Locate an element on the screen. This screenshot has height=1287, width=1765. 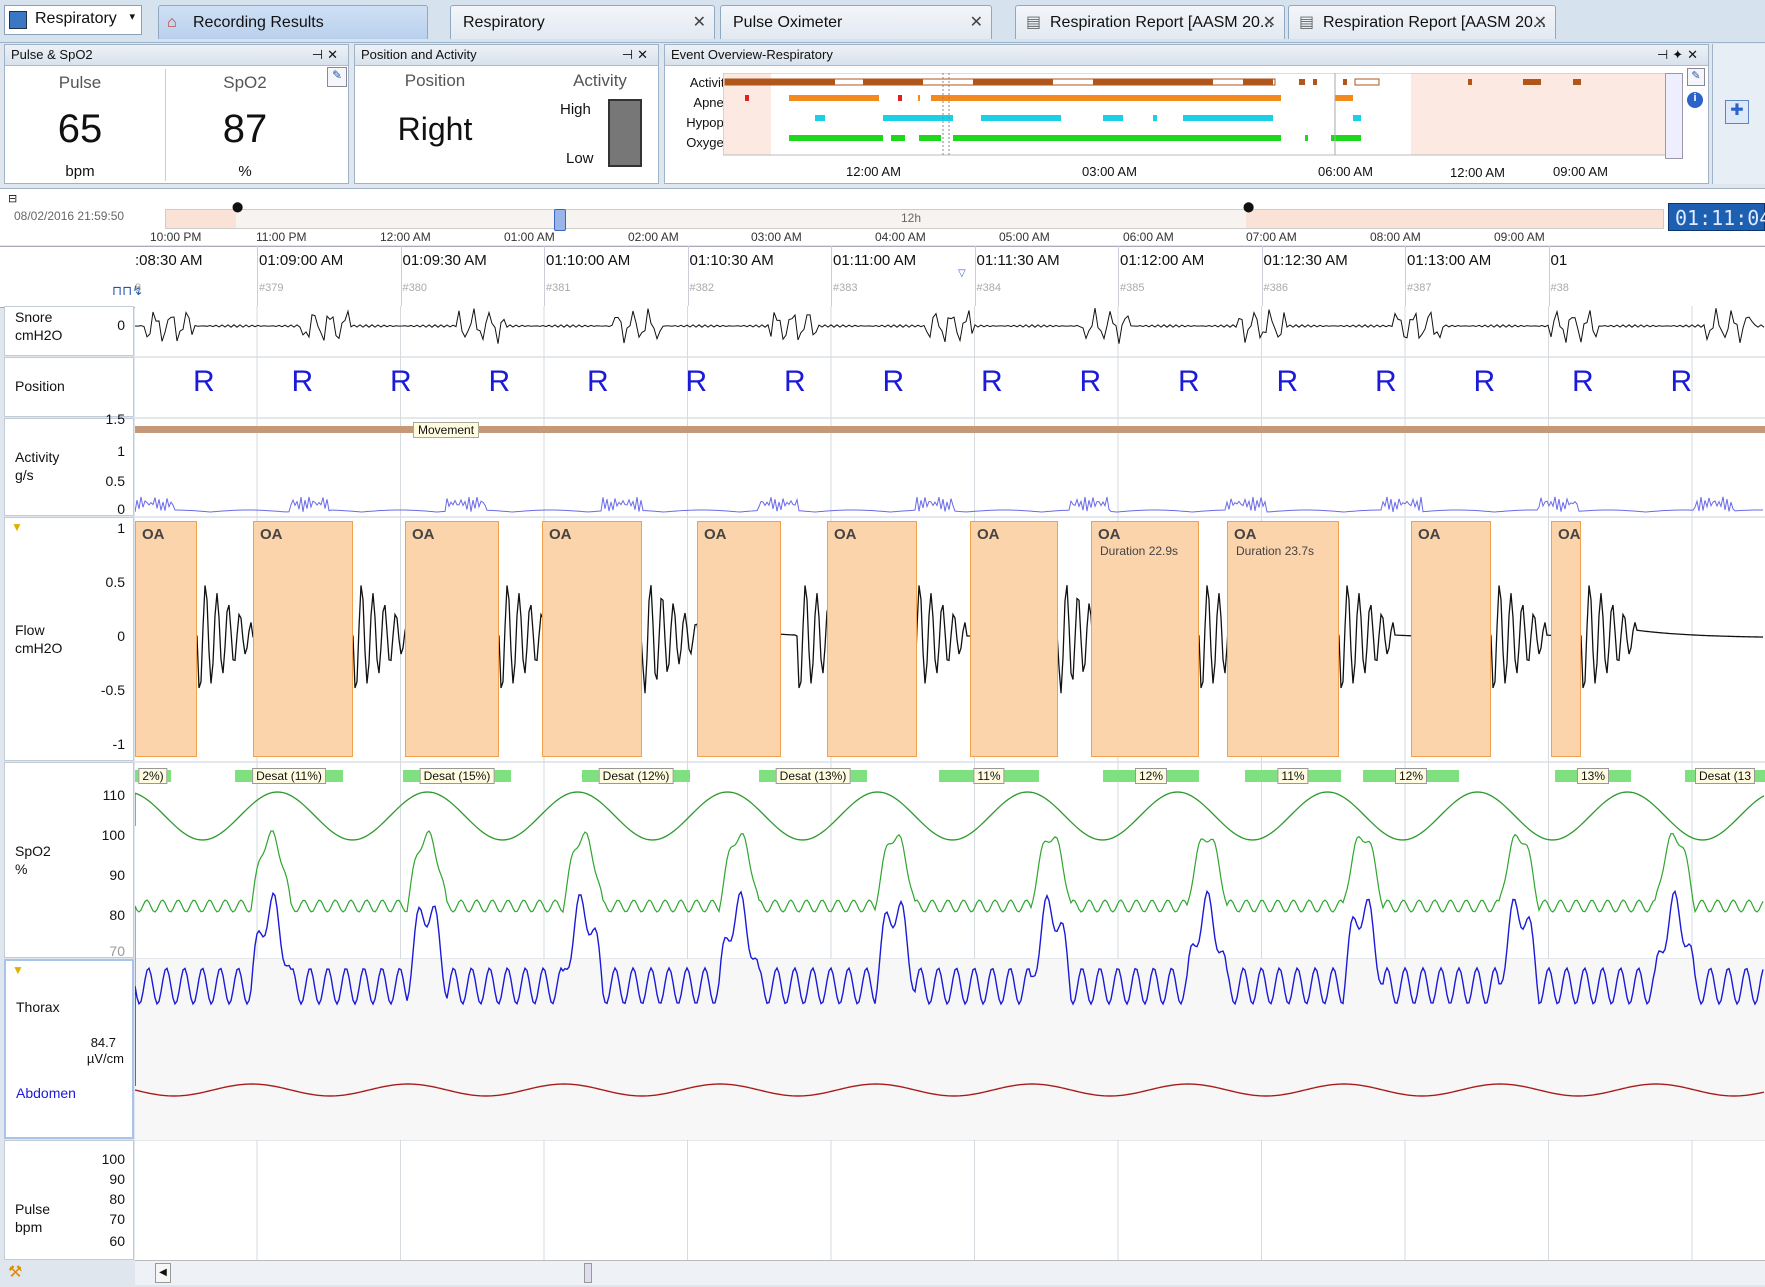
position-mark: R is located at coordinates (598, 381).